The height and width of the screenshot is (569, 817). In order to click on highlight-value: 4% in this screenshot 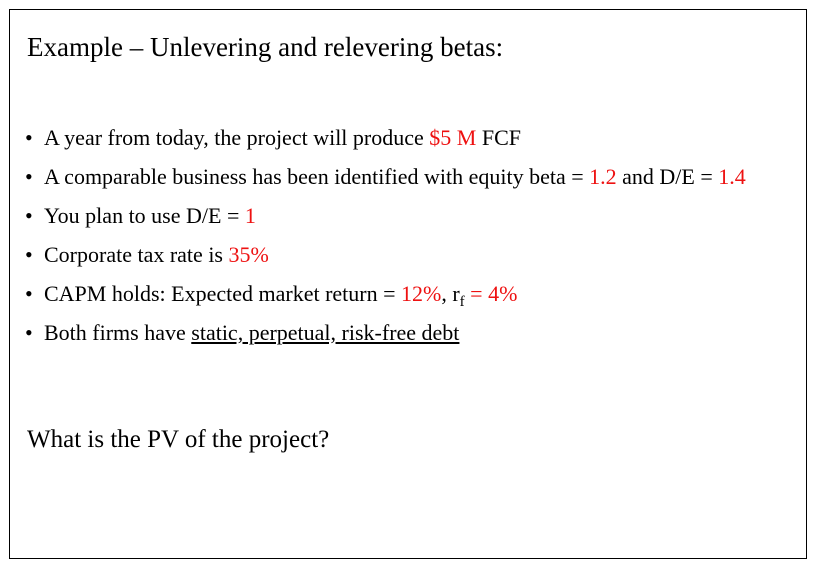, I will do `click(503, 293)`.